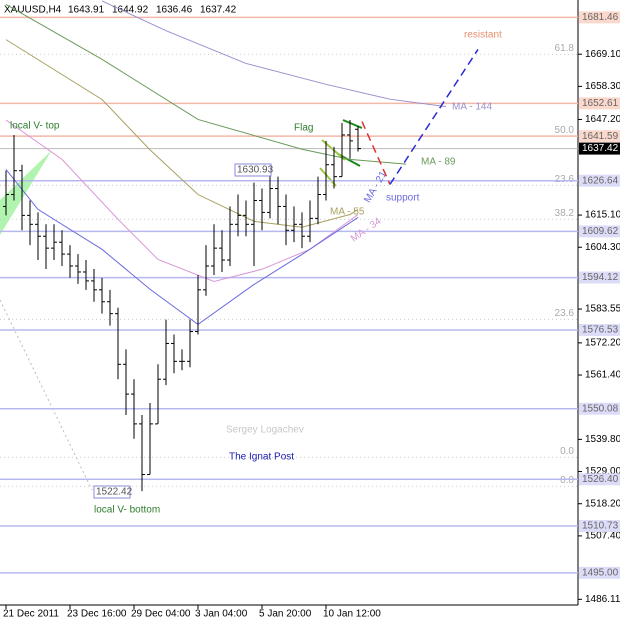 The image size is (620, 621). Describe the element at coordinates (31, 614) in the screenshot. I see `x-tick-label: 21 Dec 2011` at that location.